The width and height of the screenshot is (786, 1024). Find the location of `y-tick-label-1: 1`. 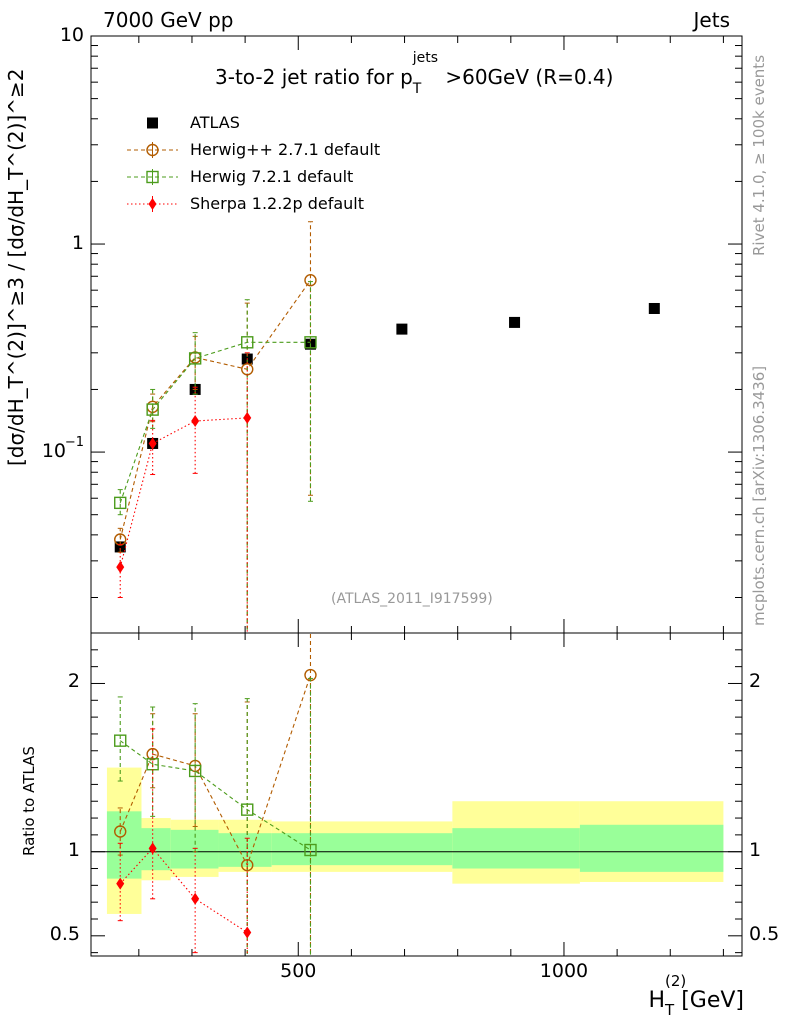

y-tick-label-1: 1 is located at coordinates (77, 243).